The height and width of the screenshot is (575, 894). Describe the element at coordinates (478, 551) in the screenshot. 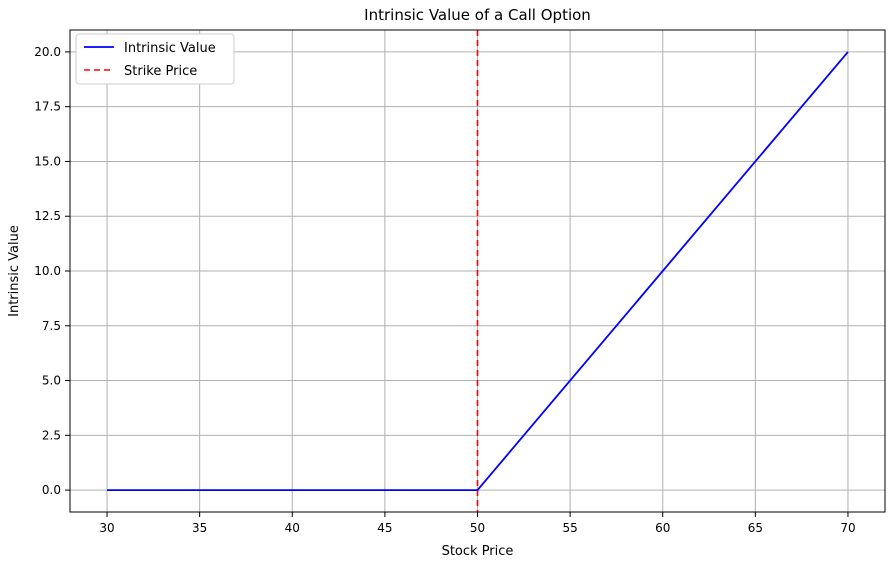

I see `x-axis-title: Stock Price` at that location.